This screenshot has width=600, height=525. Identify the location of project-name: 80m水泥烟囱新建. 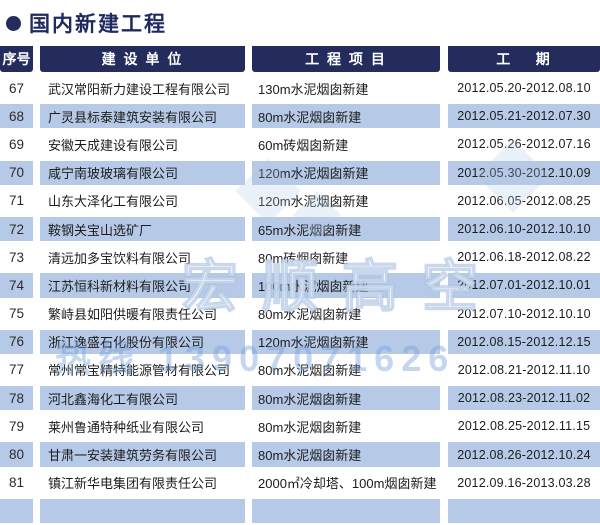
(310, 456).